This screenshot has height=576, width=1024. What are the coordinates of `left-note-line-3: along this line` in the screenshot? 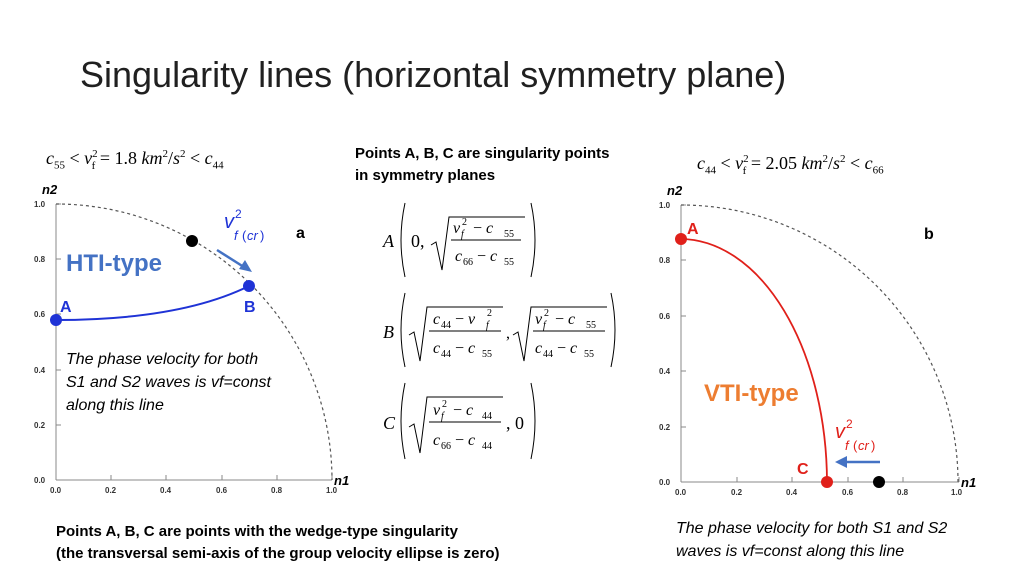 It's located at (115, 405).